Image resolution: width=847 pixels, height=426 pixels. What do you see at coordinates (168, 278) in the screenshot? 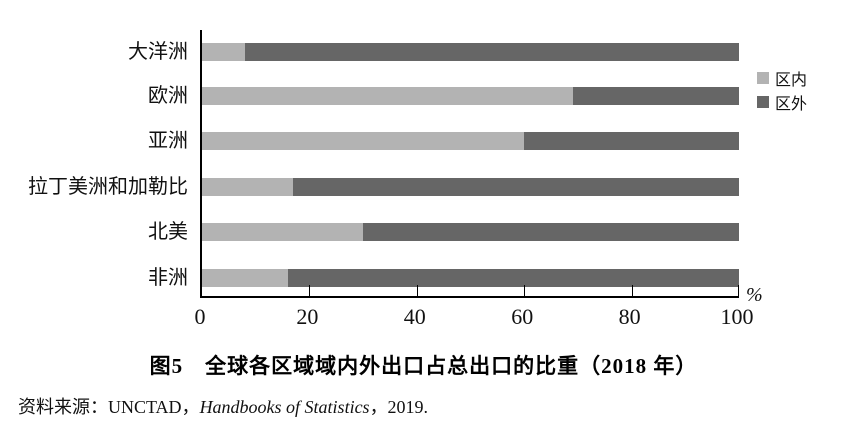
I see `category-label: 非洲` at bounding box center [168, 278].